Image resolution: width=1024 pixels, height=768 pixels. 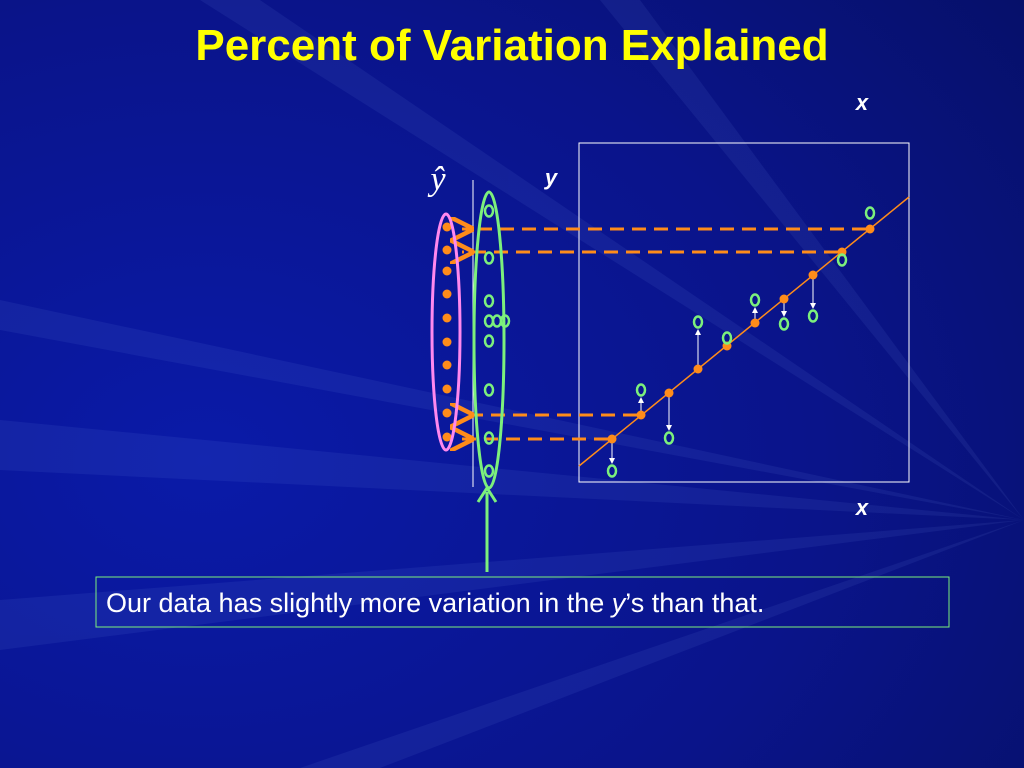 What do you see at coordinates (712, 371) in the screenshot?
I see `residual-arrows` at bounding box center [712, 371].